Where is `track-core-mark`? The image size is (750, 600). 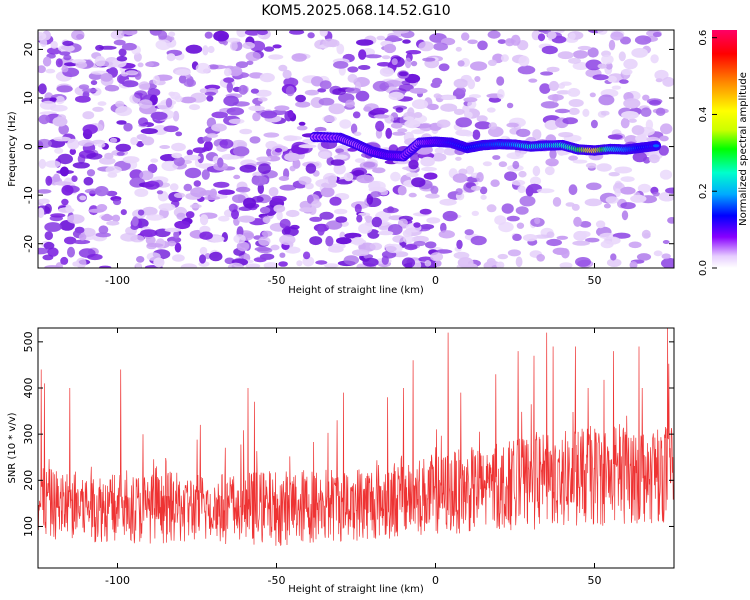 track-core-mark is located at coordinates (656, 146).